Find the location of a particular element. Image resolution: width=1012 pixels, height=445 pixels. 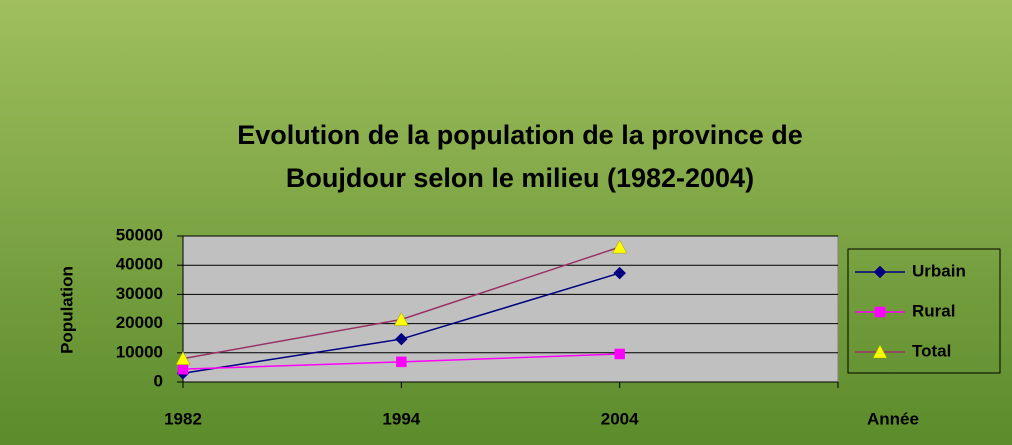

y-tick-label: 30000 is located at coordinates (139, 293).